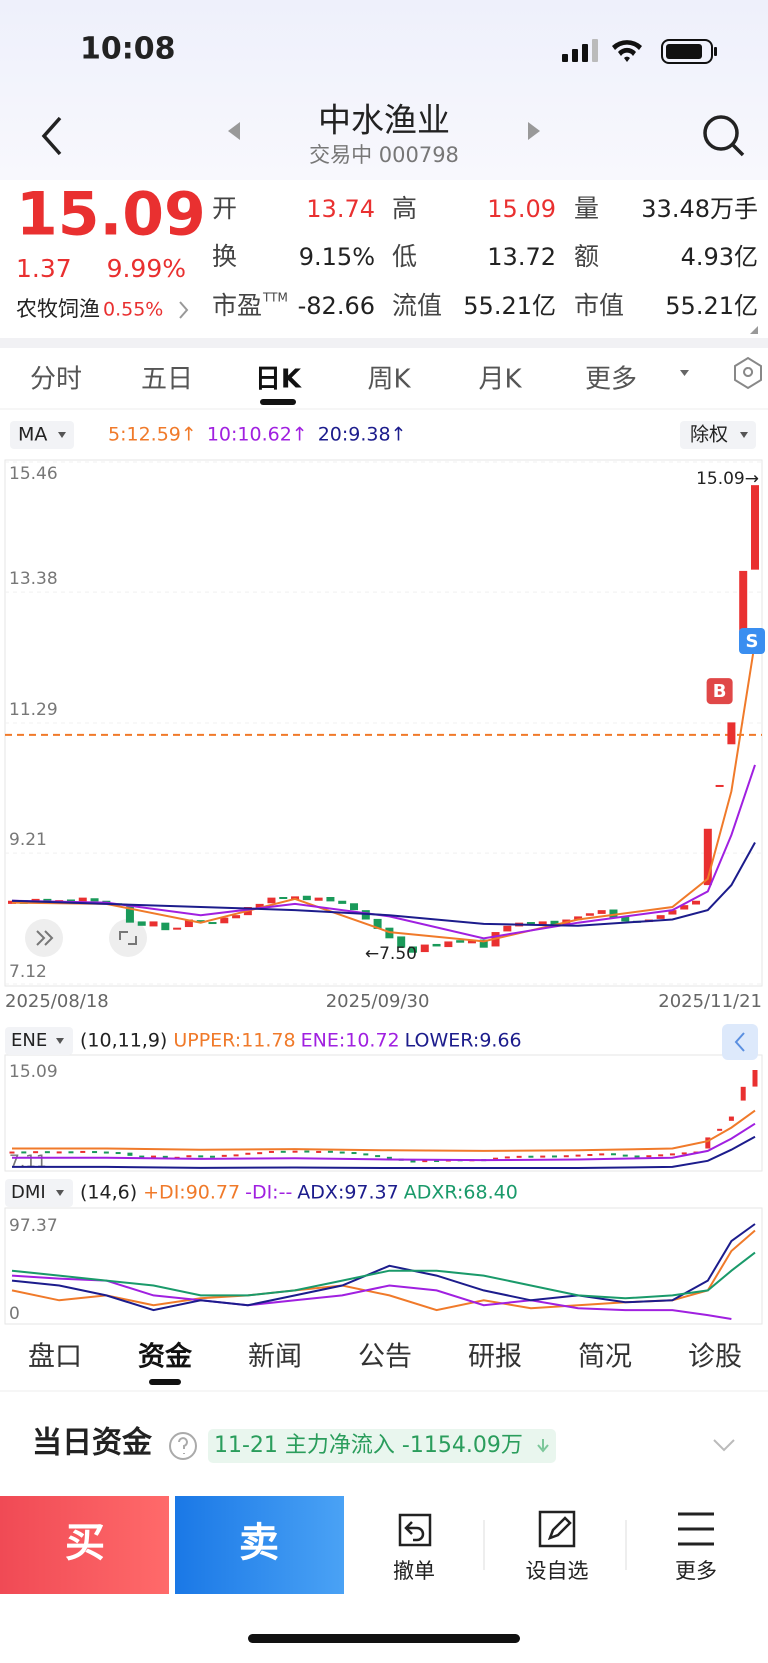 This screenshot has width=768, height=1663. What do you see at coordinates (28, 1162) in the screenshot?
I see `y-tick-label: 7.11` at bounding box center [28, 1162].